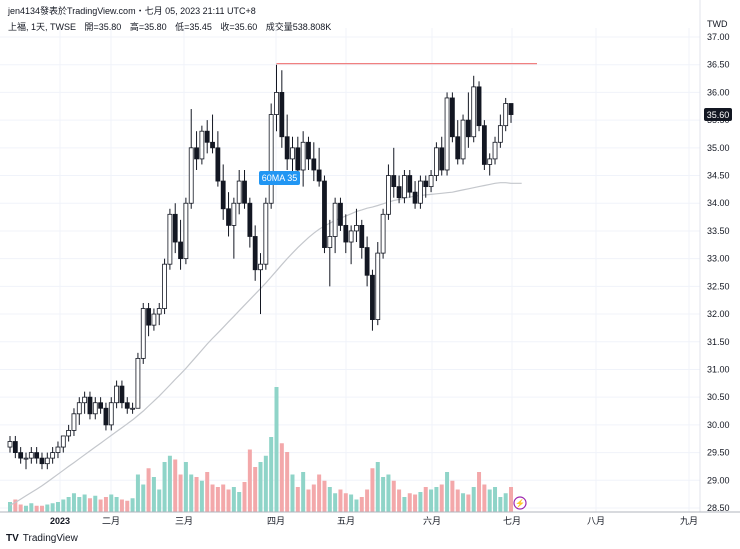 This screenshot has height=549, width=740. Describe the element at coordinates (374, 520) in the screenshot. I see `time-axis: 2023 二月 三月 四月 五月 六月 七月 八月 九月` at that location.